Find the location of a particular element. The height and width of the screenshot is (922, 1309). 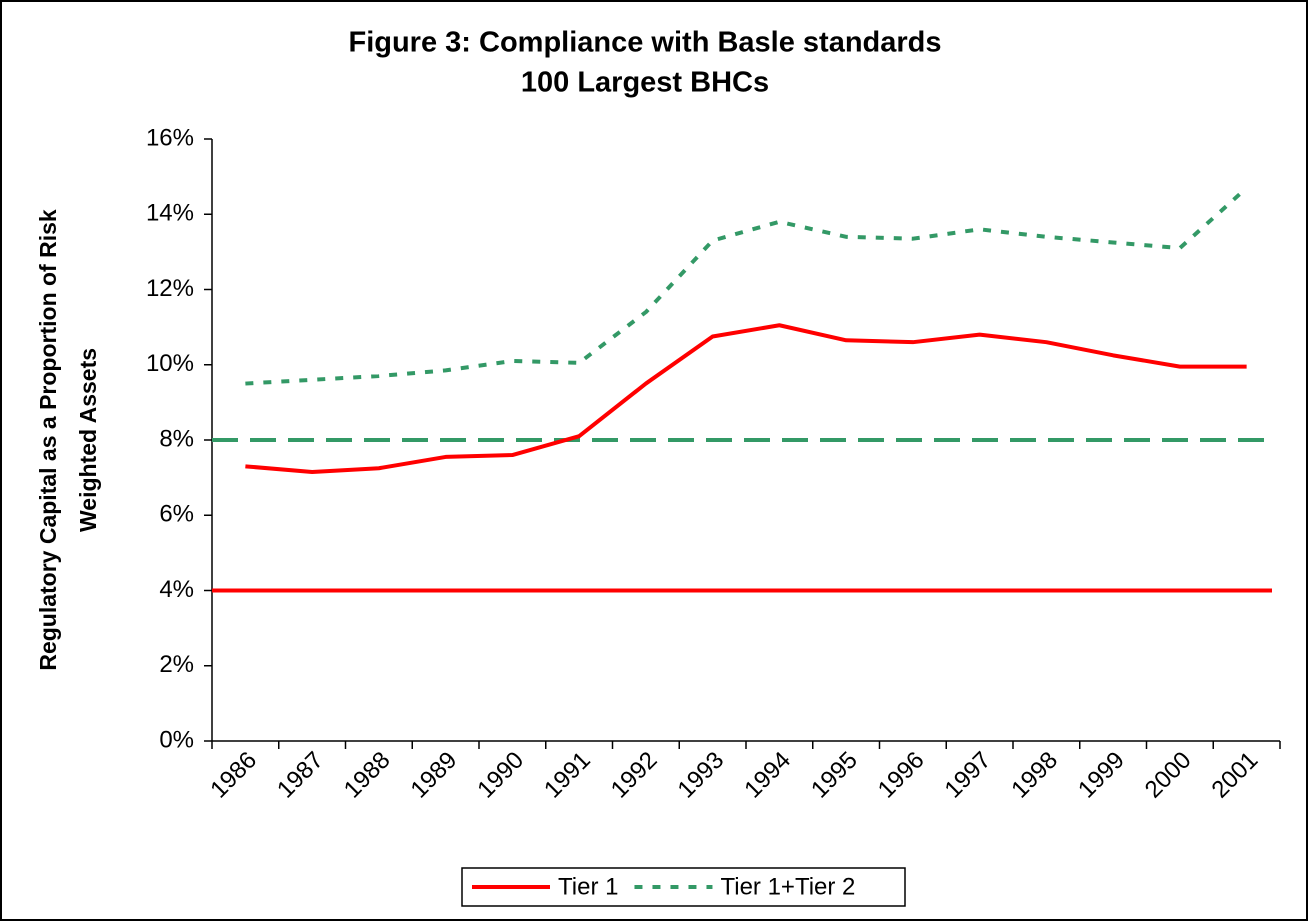

y-tick-label: 10% is located at coordinates (170, 363).